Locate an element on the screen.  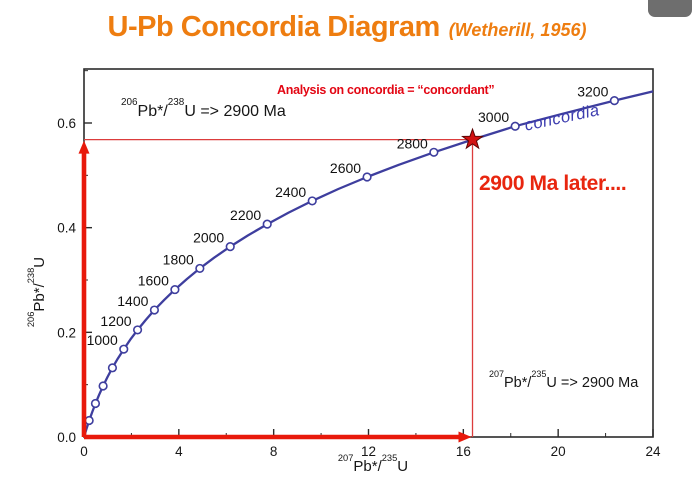
y-axis-label: 206Pb*/238U is located at coordinates (36, 292).